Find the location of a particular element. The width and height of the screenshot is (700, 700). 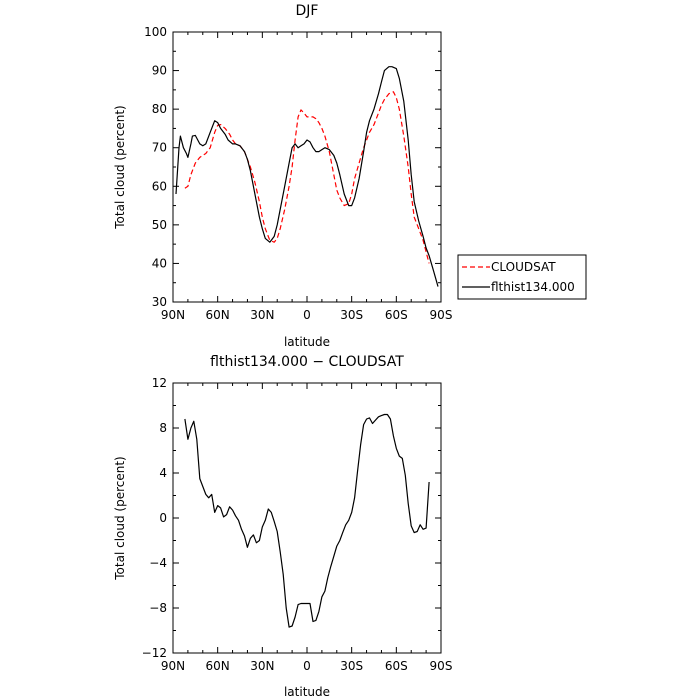

bottom-ytick-label: −8 is located at coordinates (158, 608).